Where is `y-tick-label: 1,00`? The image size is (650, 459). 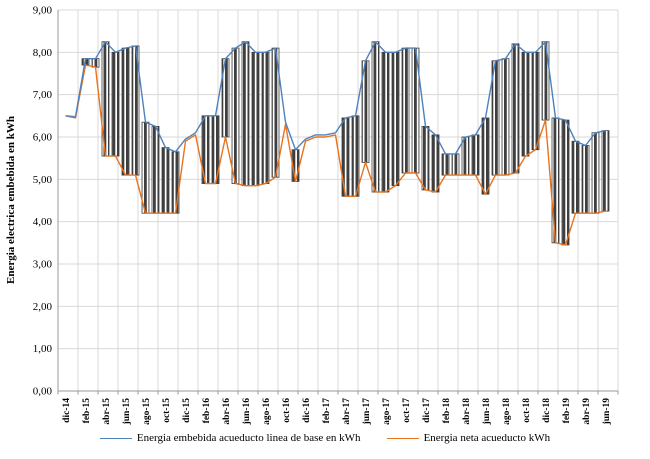
y-tick-label: 1,00 is located at coordinates (43, 349).